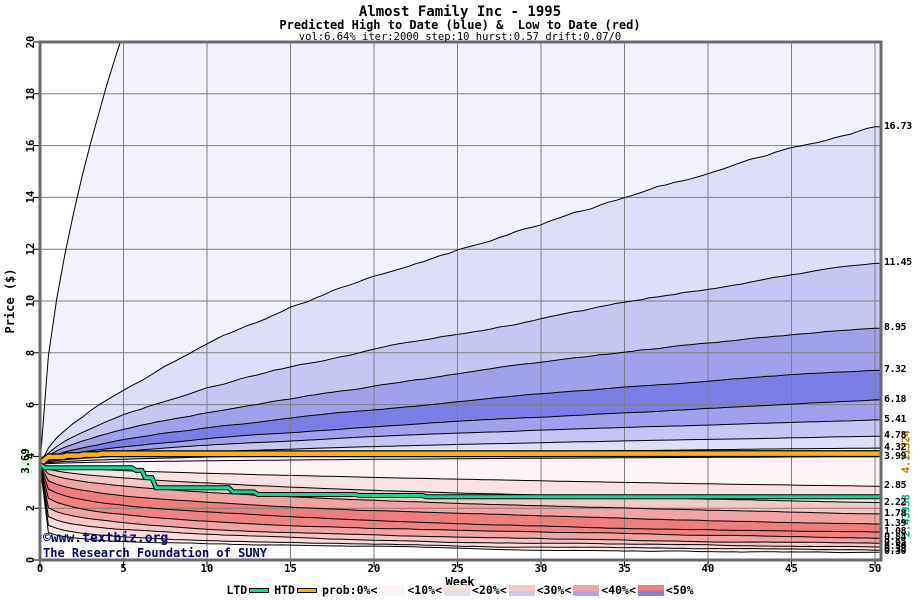  I want to click on y-tick-label: 8, so click(31, 352).